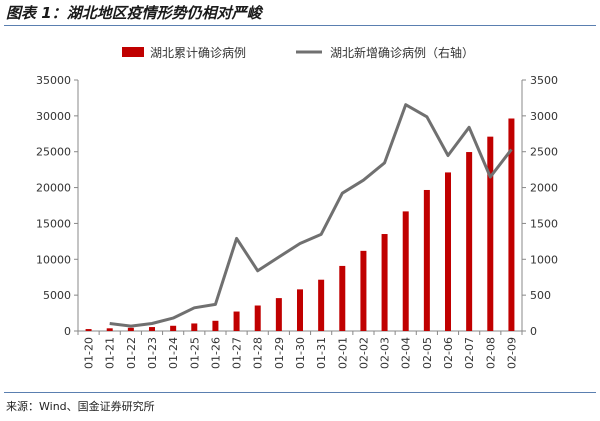 The width and height of the screenshot is (600, 421). What do you see at coordinates (544, 80) in the screenshot?
I see `right-tick-label: 3500` at bounding box center [544, 80].